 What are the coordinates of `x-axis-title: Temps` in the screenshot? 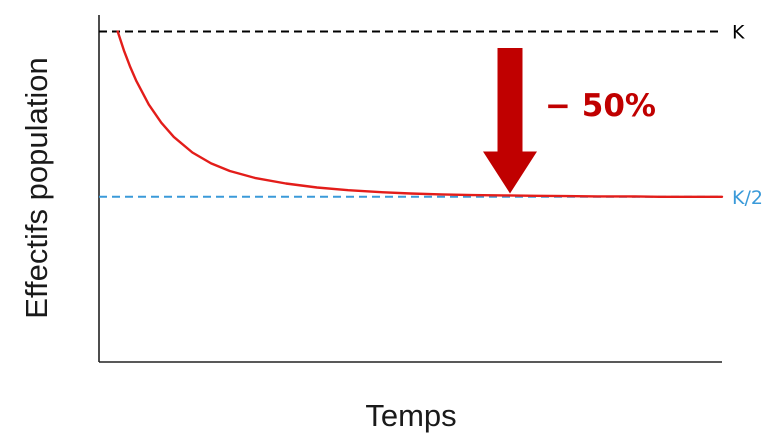 It's located at (410, 415).